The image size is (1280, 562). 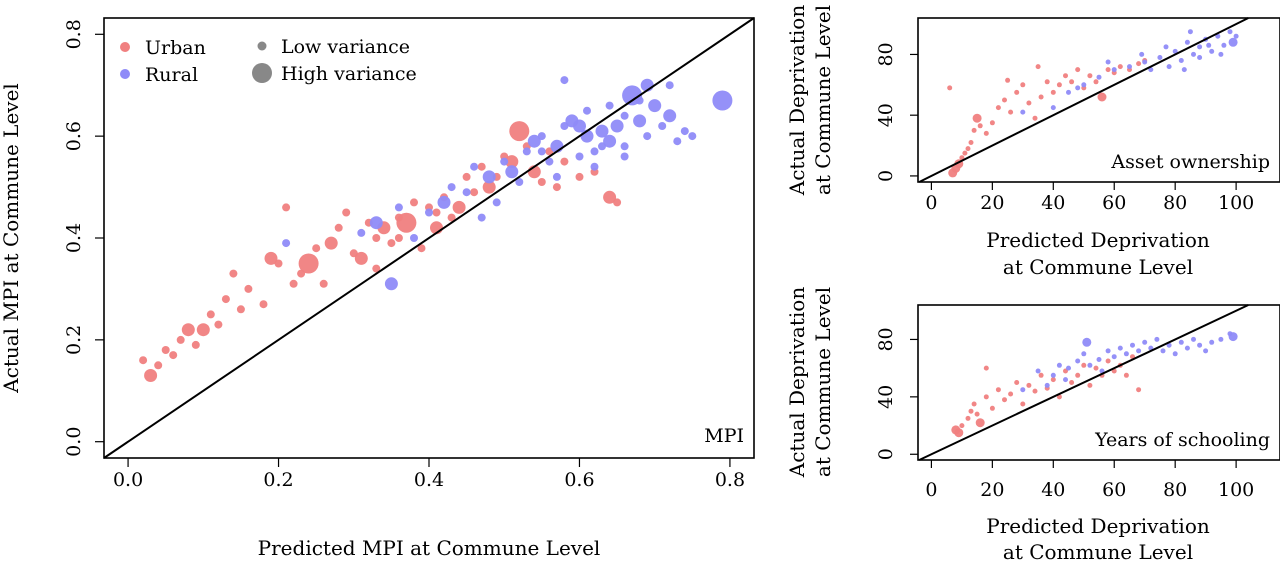 What do you see at coordinates (262, 73) in the screenshot?
I see `legend-high-variance-marker` at bounding box center [262, 73].